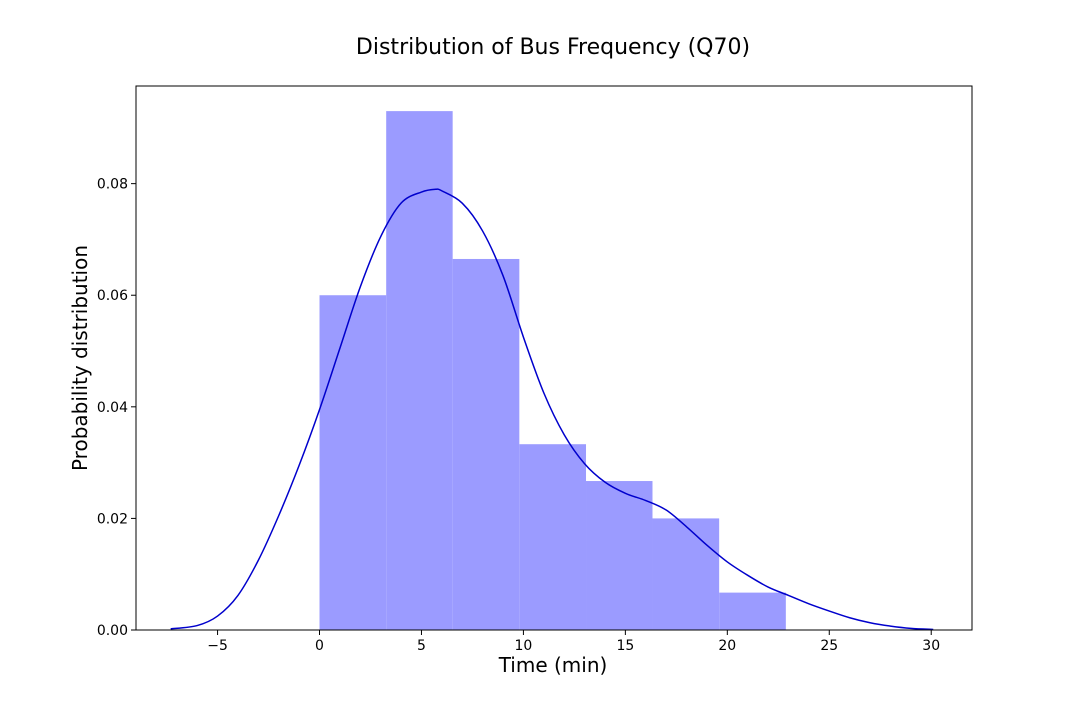  I want to click on x-tick-label: 20, so click(727, 646).